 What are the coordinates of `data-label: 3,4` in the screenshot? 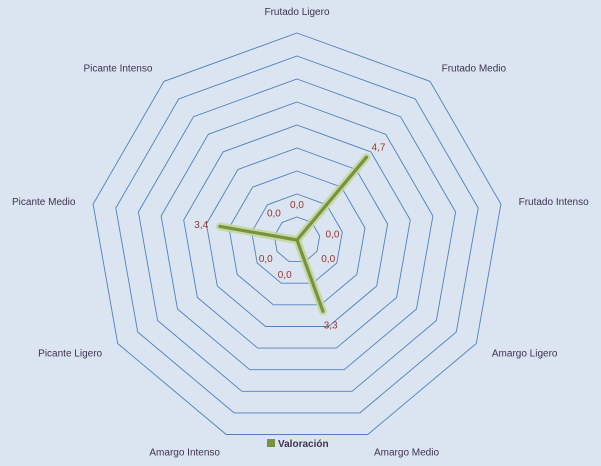 It's located at (201, 225).